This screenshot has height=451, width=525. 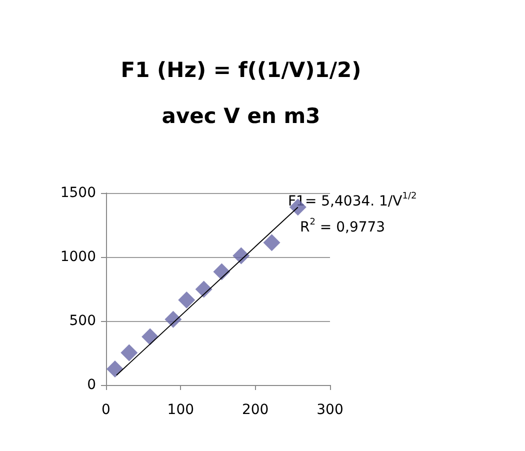 I want to click on x-tick-label: 300, so click(x=330, y=410).